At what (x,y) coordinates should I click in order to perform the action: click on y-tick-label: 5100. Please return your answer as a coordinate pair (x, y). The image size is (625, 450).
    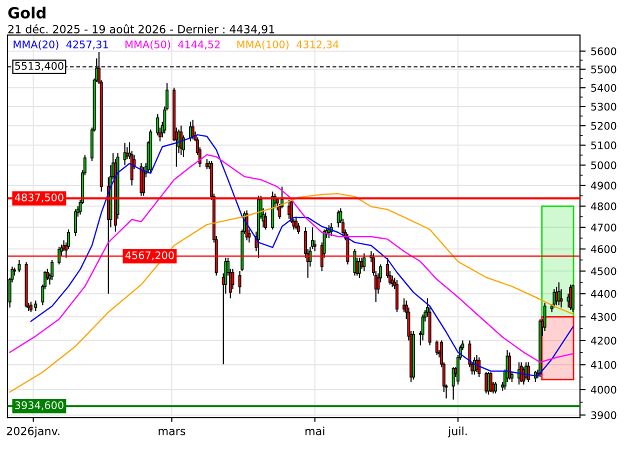
    Looking at the image, I should click on (603, 145).